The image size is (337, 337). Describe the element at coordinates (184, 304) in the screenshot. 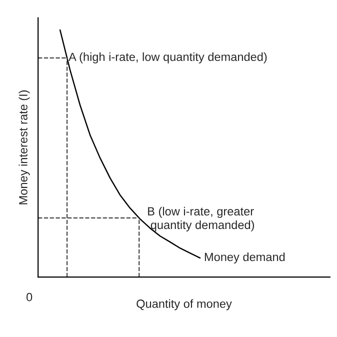

I see `x-axis-title: Quantity of money` at that location.